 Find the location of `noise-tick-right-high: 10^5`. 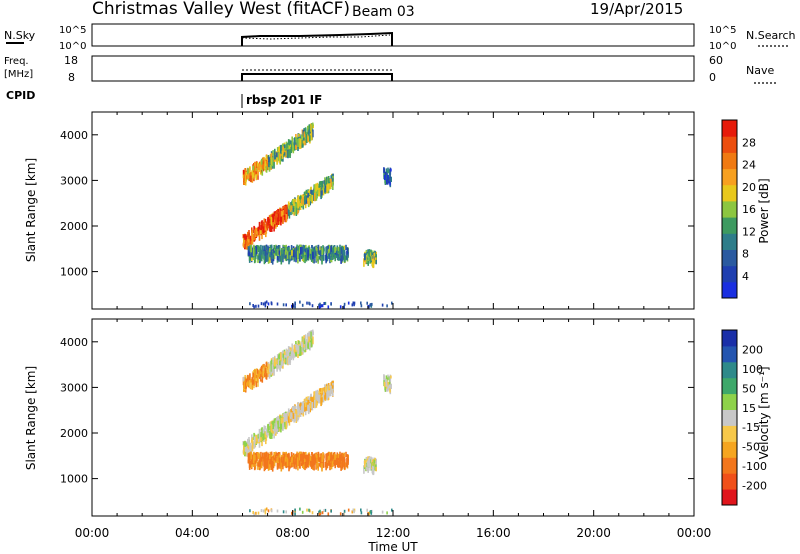

noise-tick-right-high: 10^5 is located at coordinates (722, 30).